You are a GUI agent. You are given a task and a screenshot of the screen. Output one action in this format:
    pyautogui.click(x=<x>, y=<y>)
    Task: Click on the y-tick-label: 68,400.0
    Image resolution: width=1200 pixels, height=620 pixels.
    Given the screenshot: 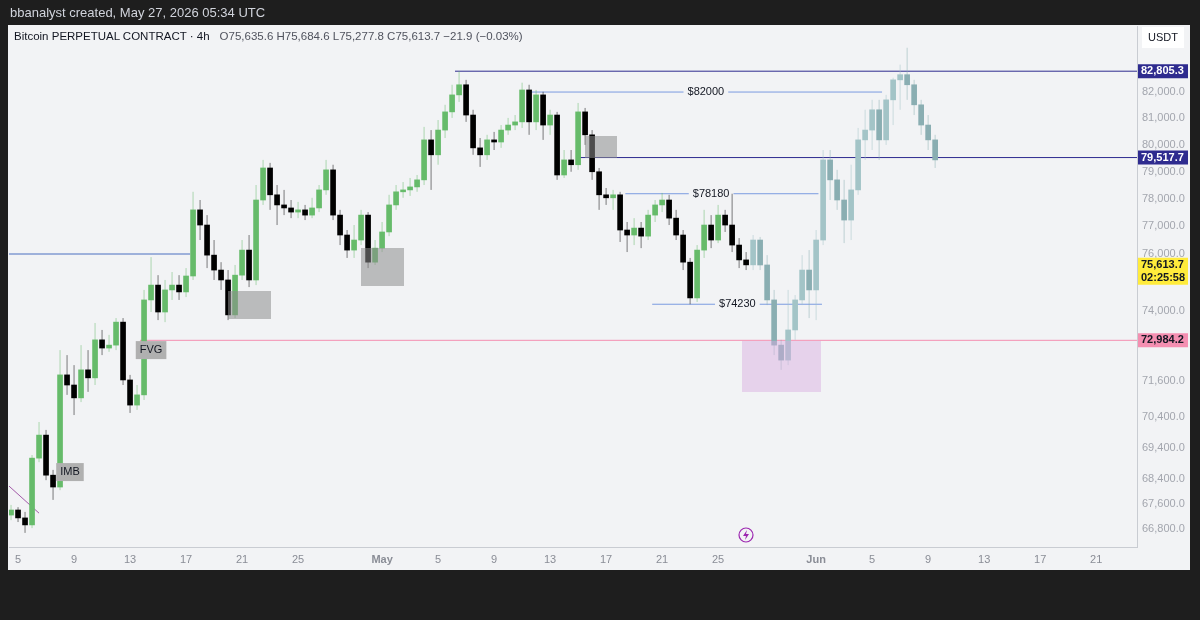 What is the action you would take?
    pyautogui.click(x=1163, y=477)
    